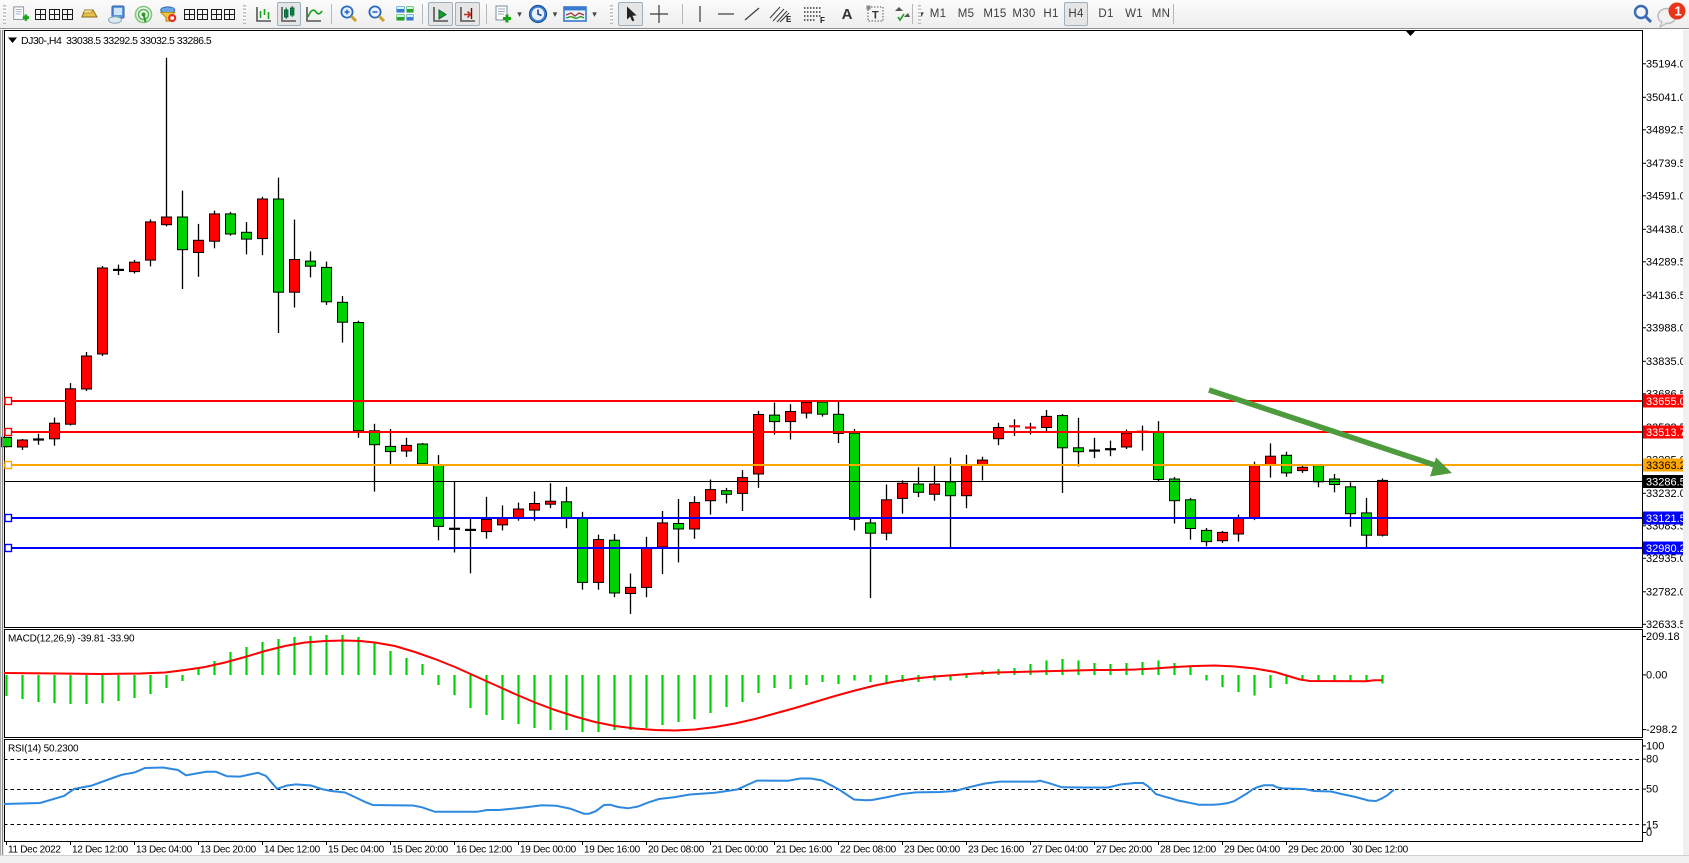 The height and width of the screenshot is (863, 1689). What do you see at coordinates (612, 850) in the screenshot?
I see `svg-text: 19 Dec 16:00` at bounding box center [612, 850].